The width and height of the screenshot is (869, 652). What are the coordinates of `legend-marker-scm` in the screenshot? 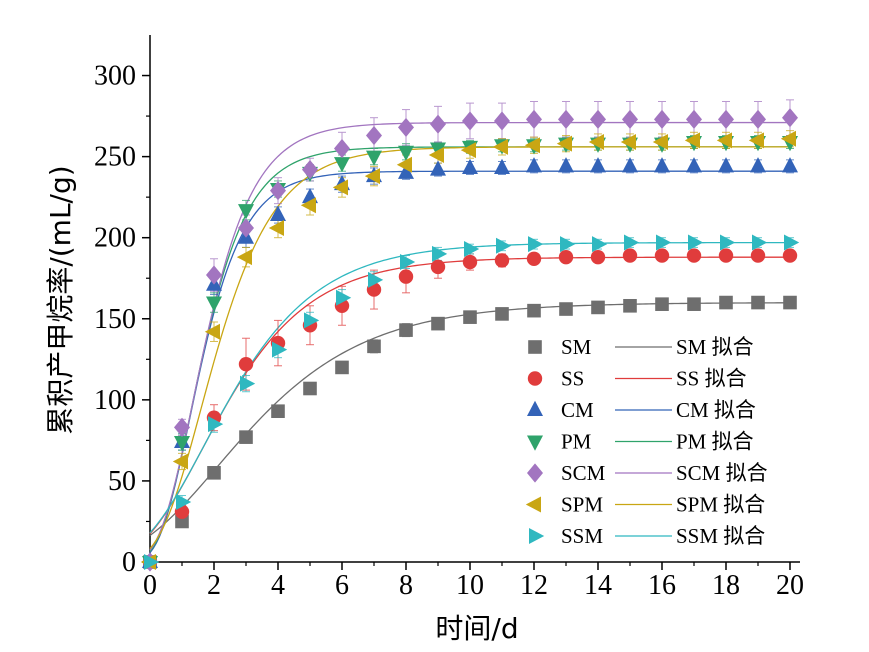 It's located at (535, 473).